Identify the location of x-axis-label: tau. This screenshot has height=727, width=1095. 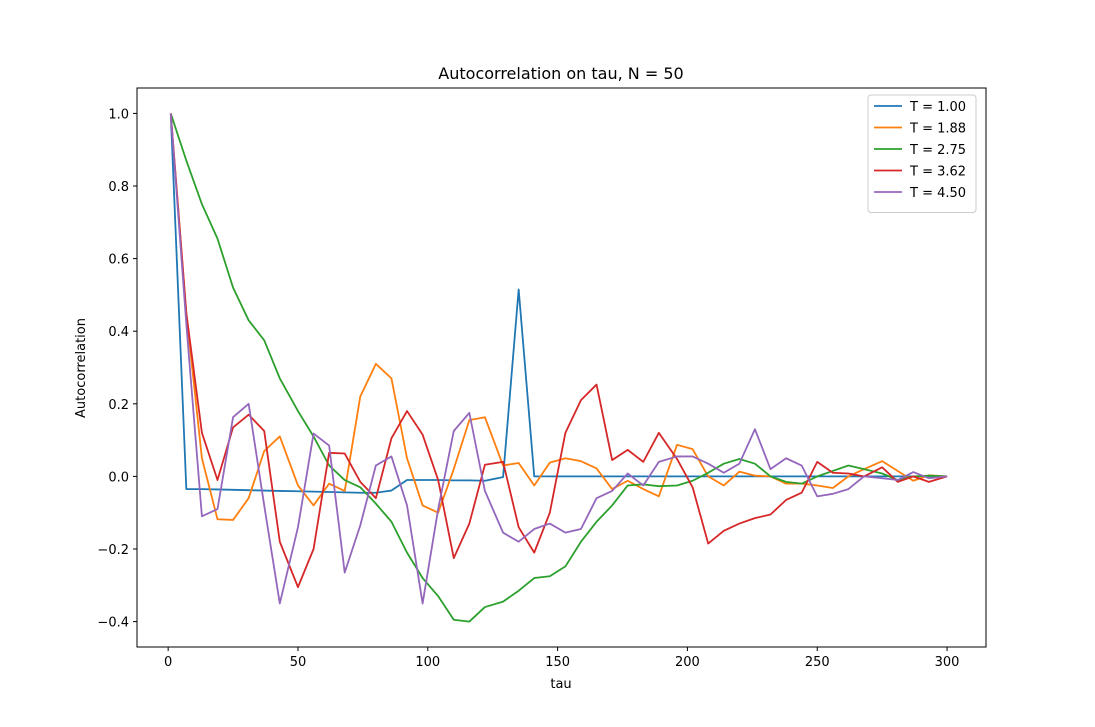
(560, 684).